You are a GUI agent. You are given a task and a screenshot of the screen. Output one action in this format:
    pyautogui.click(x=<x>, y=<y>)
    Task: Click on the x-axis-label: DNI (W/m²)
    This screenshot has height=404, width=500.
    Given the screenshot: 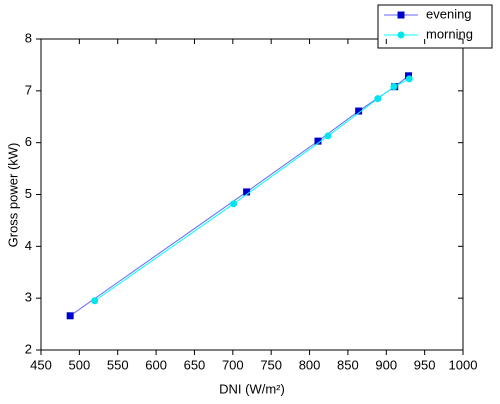 What is the action you would take?
    pyautogui.click(x=252, y=388)
    